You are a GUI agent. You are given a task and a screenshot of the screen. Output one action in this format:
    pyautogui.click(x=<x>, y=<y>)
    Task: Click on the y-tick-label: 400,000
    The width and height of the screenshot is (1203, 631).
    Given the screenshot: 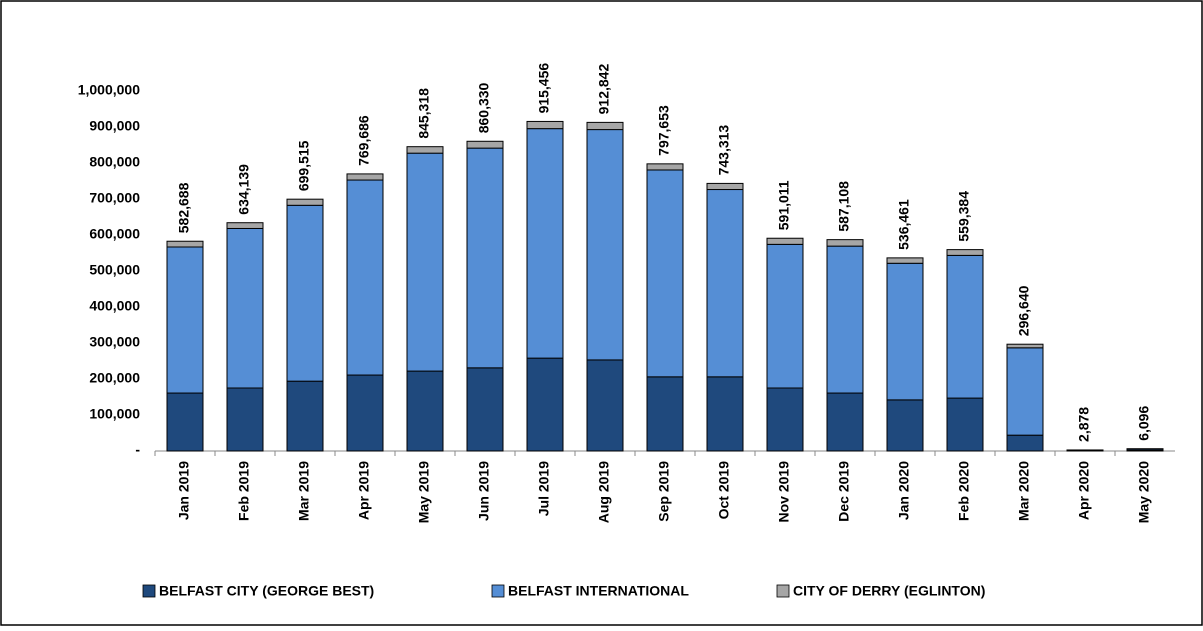 What is the action you would take?
    pyautogui.click(x=114, y=306)
    